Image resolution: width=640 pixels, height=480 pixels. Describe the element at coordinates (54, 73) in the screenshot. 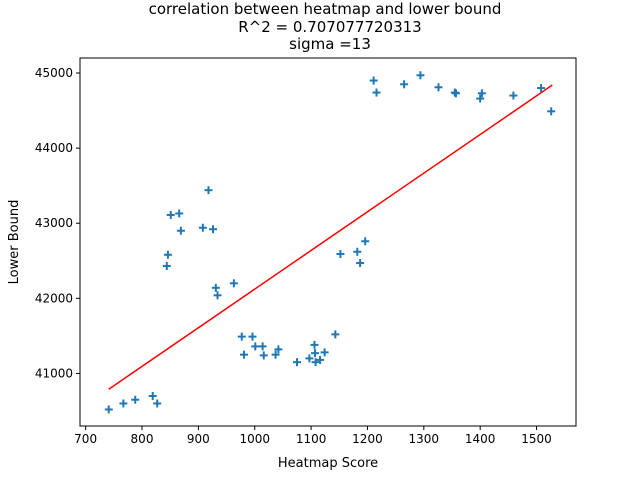

I see `y-tick-label: 45000` at that location.